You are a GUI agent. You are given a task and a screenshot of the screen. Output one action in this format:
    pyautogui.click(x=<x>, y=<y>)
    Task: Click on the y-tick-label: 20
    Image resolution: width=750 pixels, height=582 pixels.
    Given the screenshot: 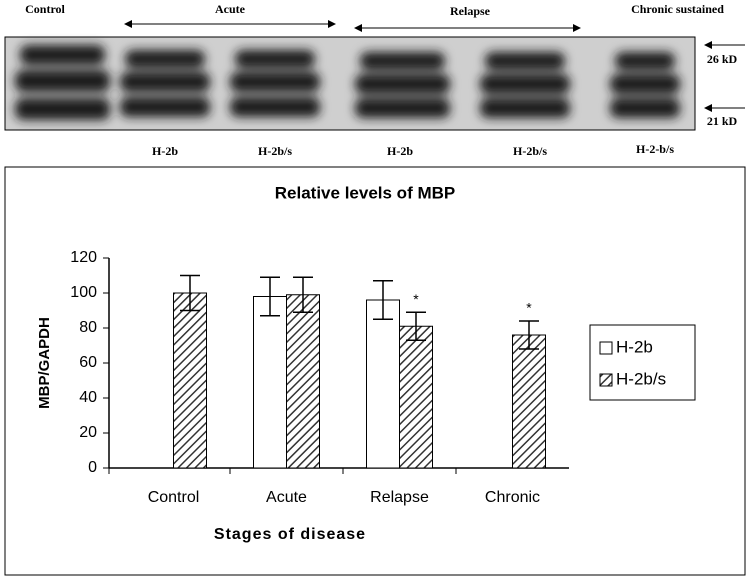 What is the action you would take?
    pyautogui.click(x=88, y=432)
    